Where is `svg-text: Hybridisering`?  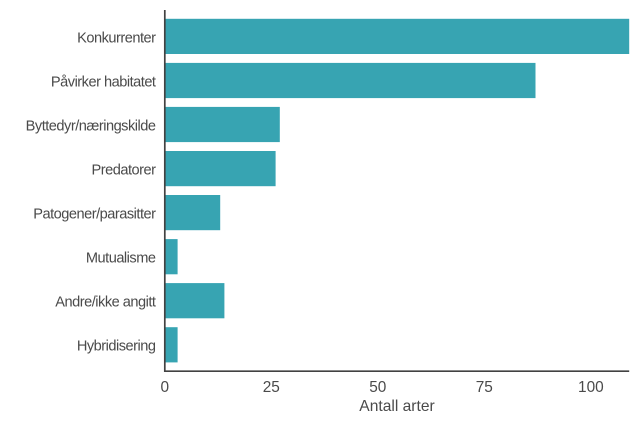 svg-text: Hybridisering is located at coordinates (116, 347).